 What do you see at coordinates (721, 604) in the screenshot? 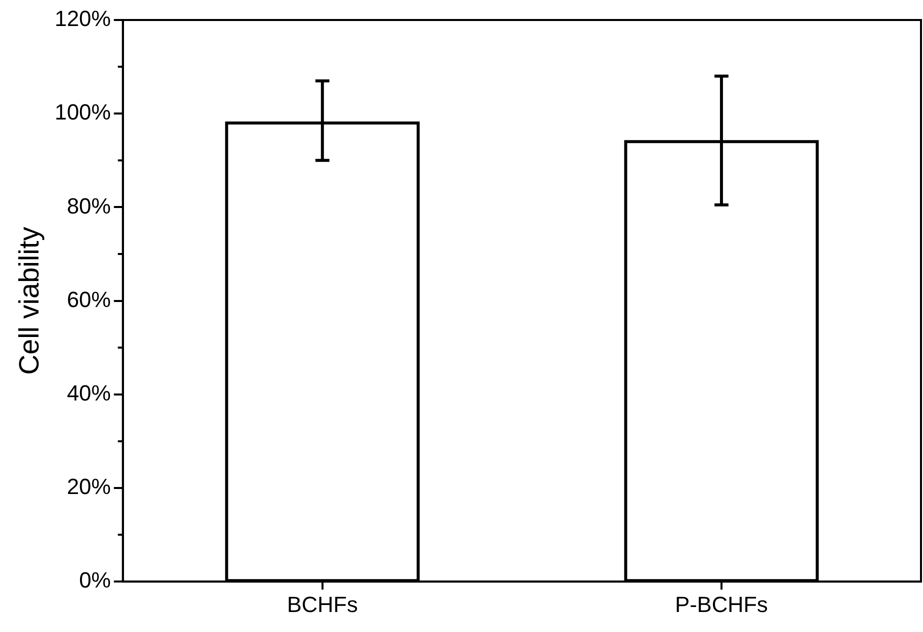
I see `x-tick-label: P-BCHFs` at bounding box center [721, 604].